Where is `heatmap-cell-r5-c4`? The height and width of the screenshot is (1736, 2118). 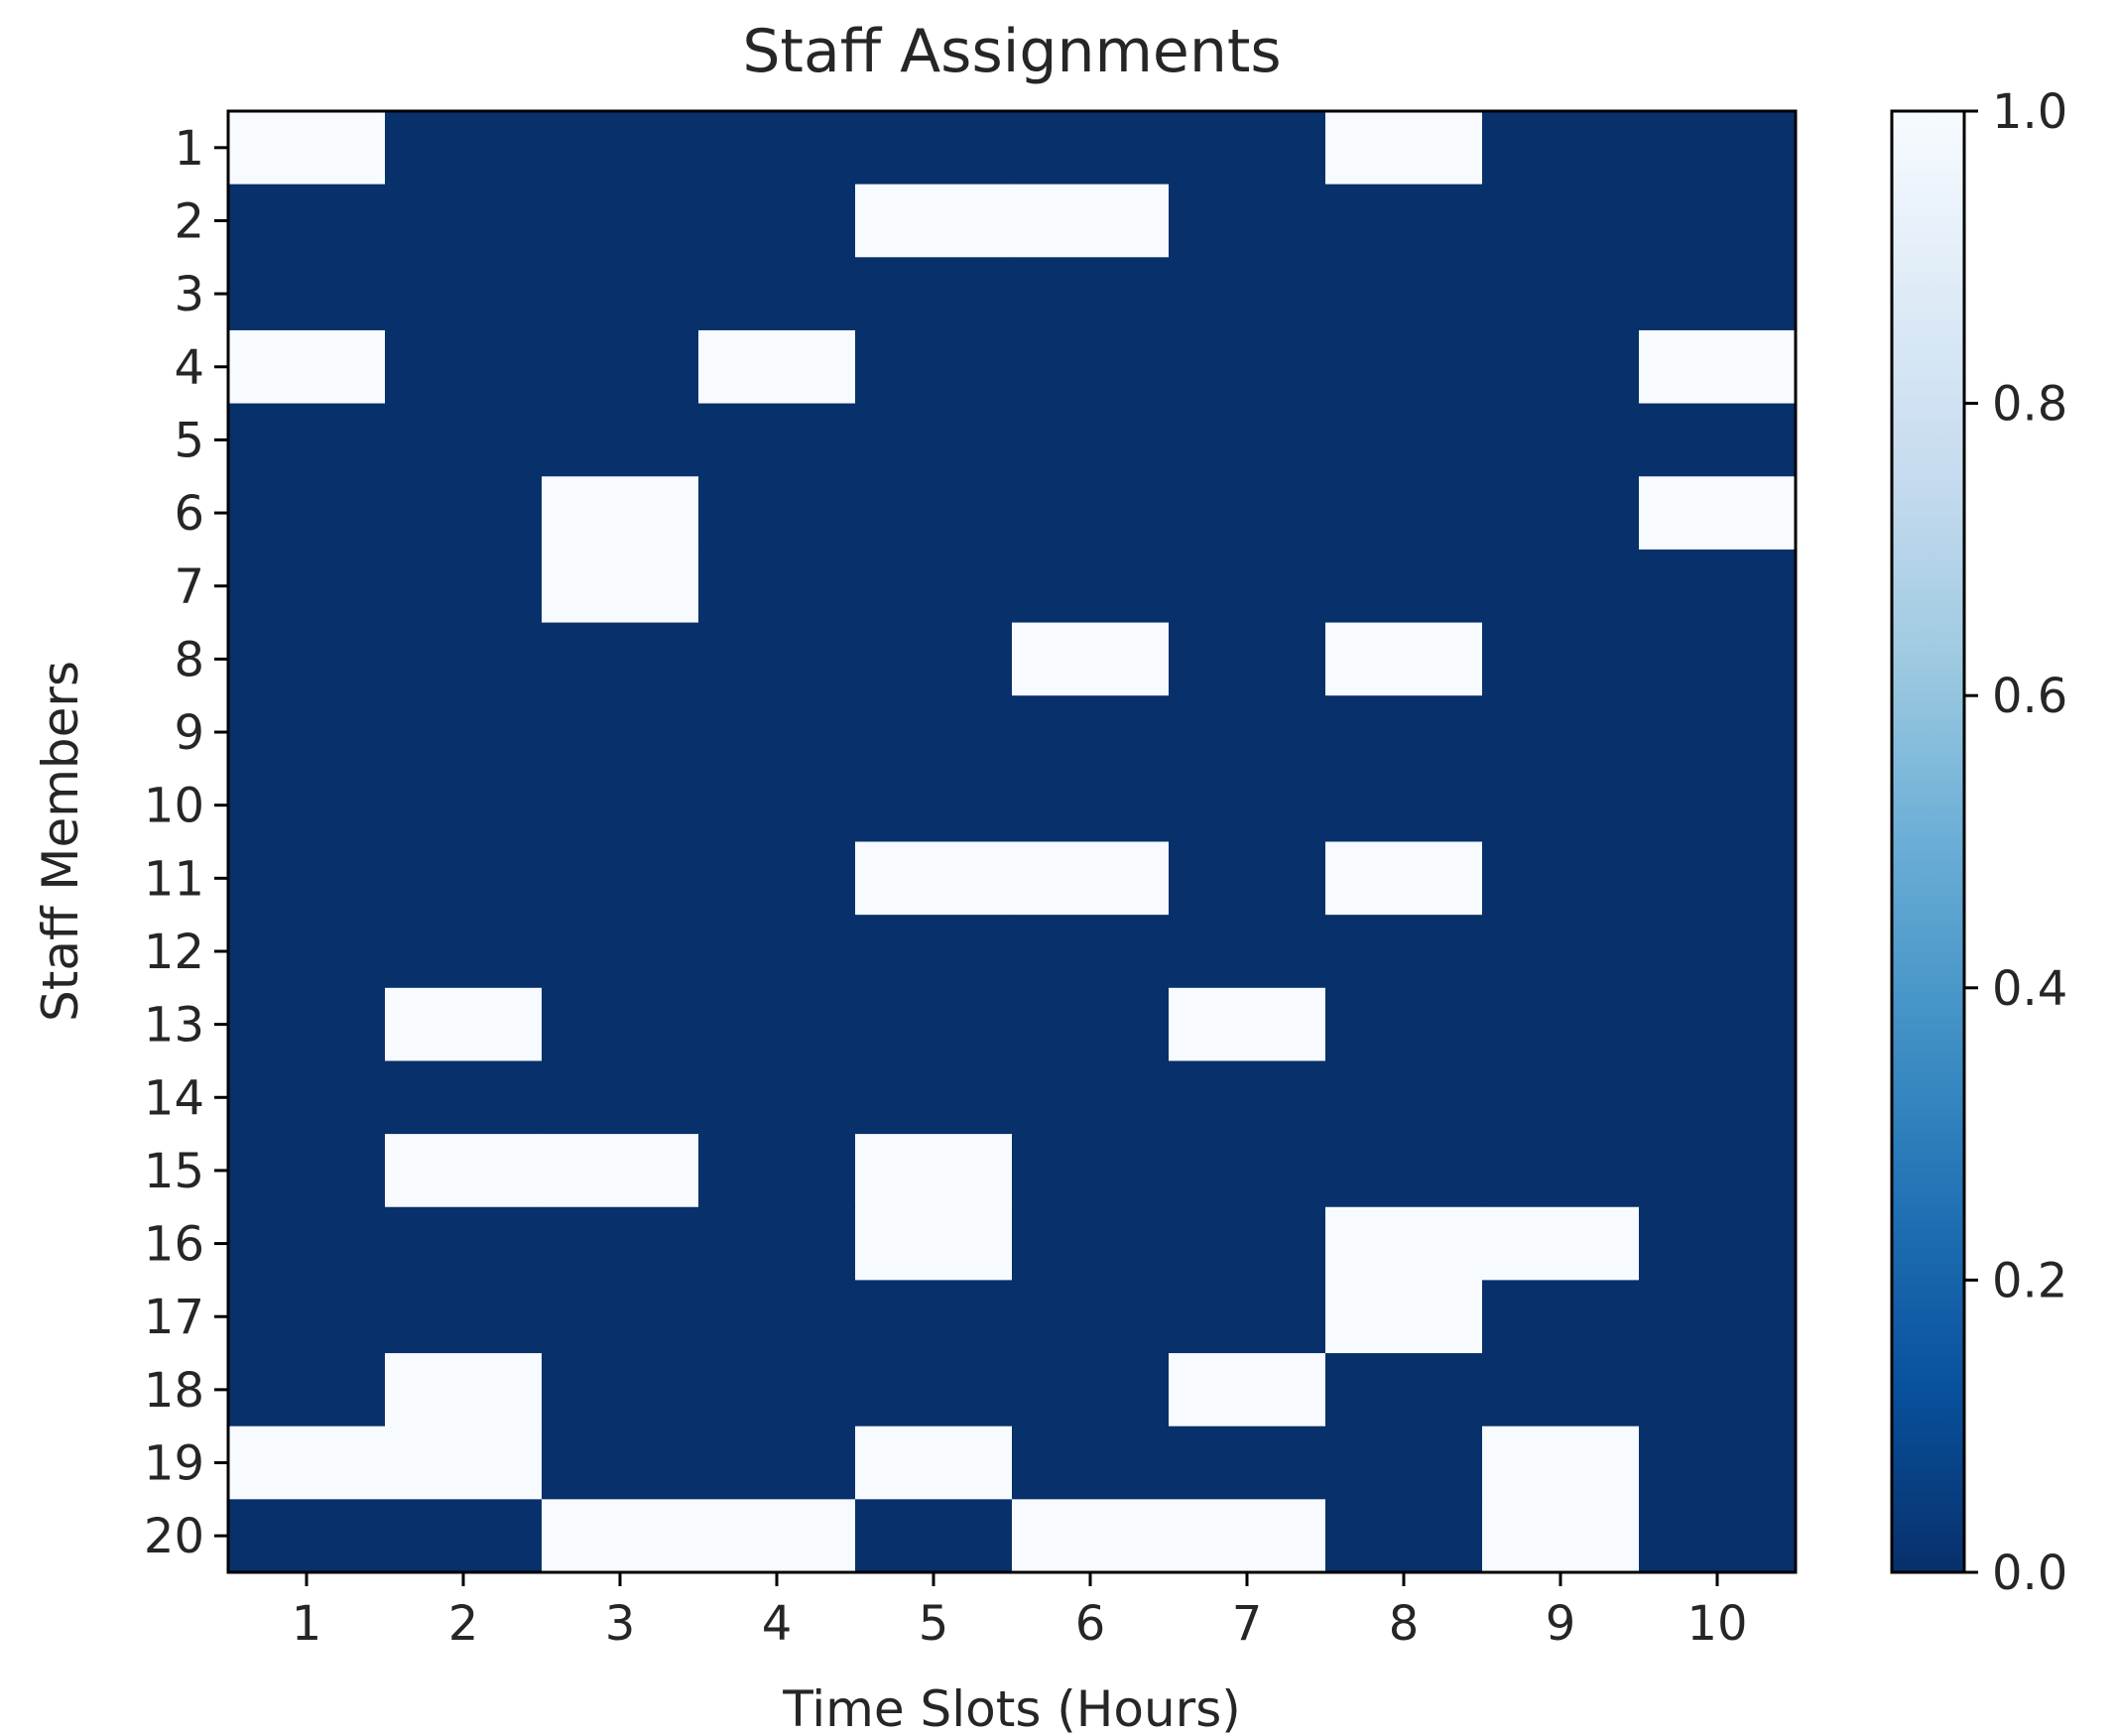
heatmap-cell-r5-c4 is located at coordinates (777, 440).